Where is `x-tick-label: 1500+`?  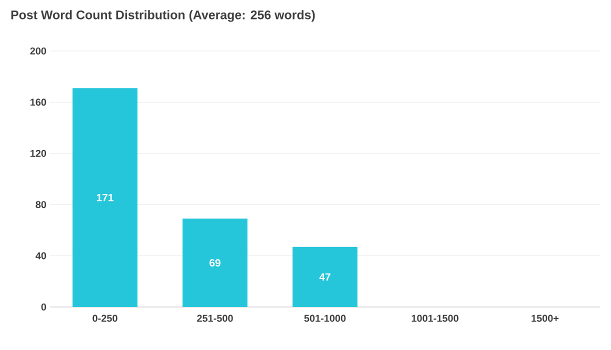
x-tick-label: 1500+ is located at coordinates (545, 318).